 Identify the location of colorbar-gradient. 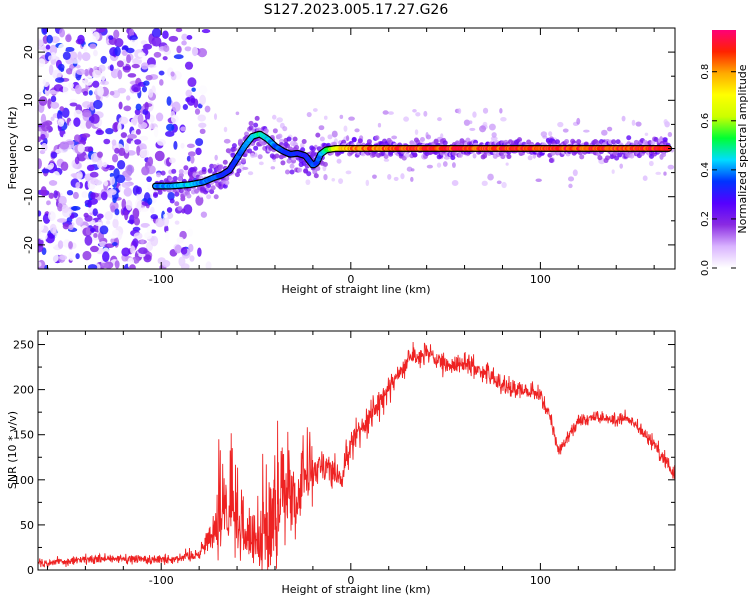
(724, 149).